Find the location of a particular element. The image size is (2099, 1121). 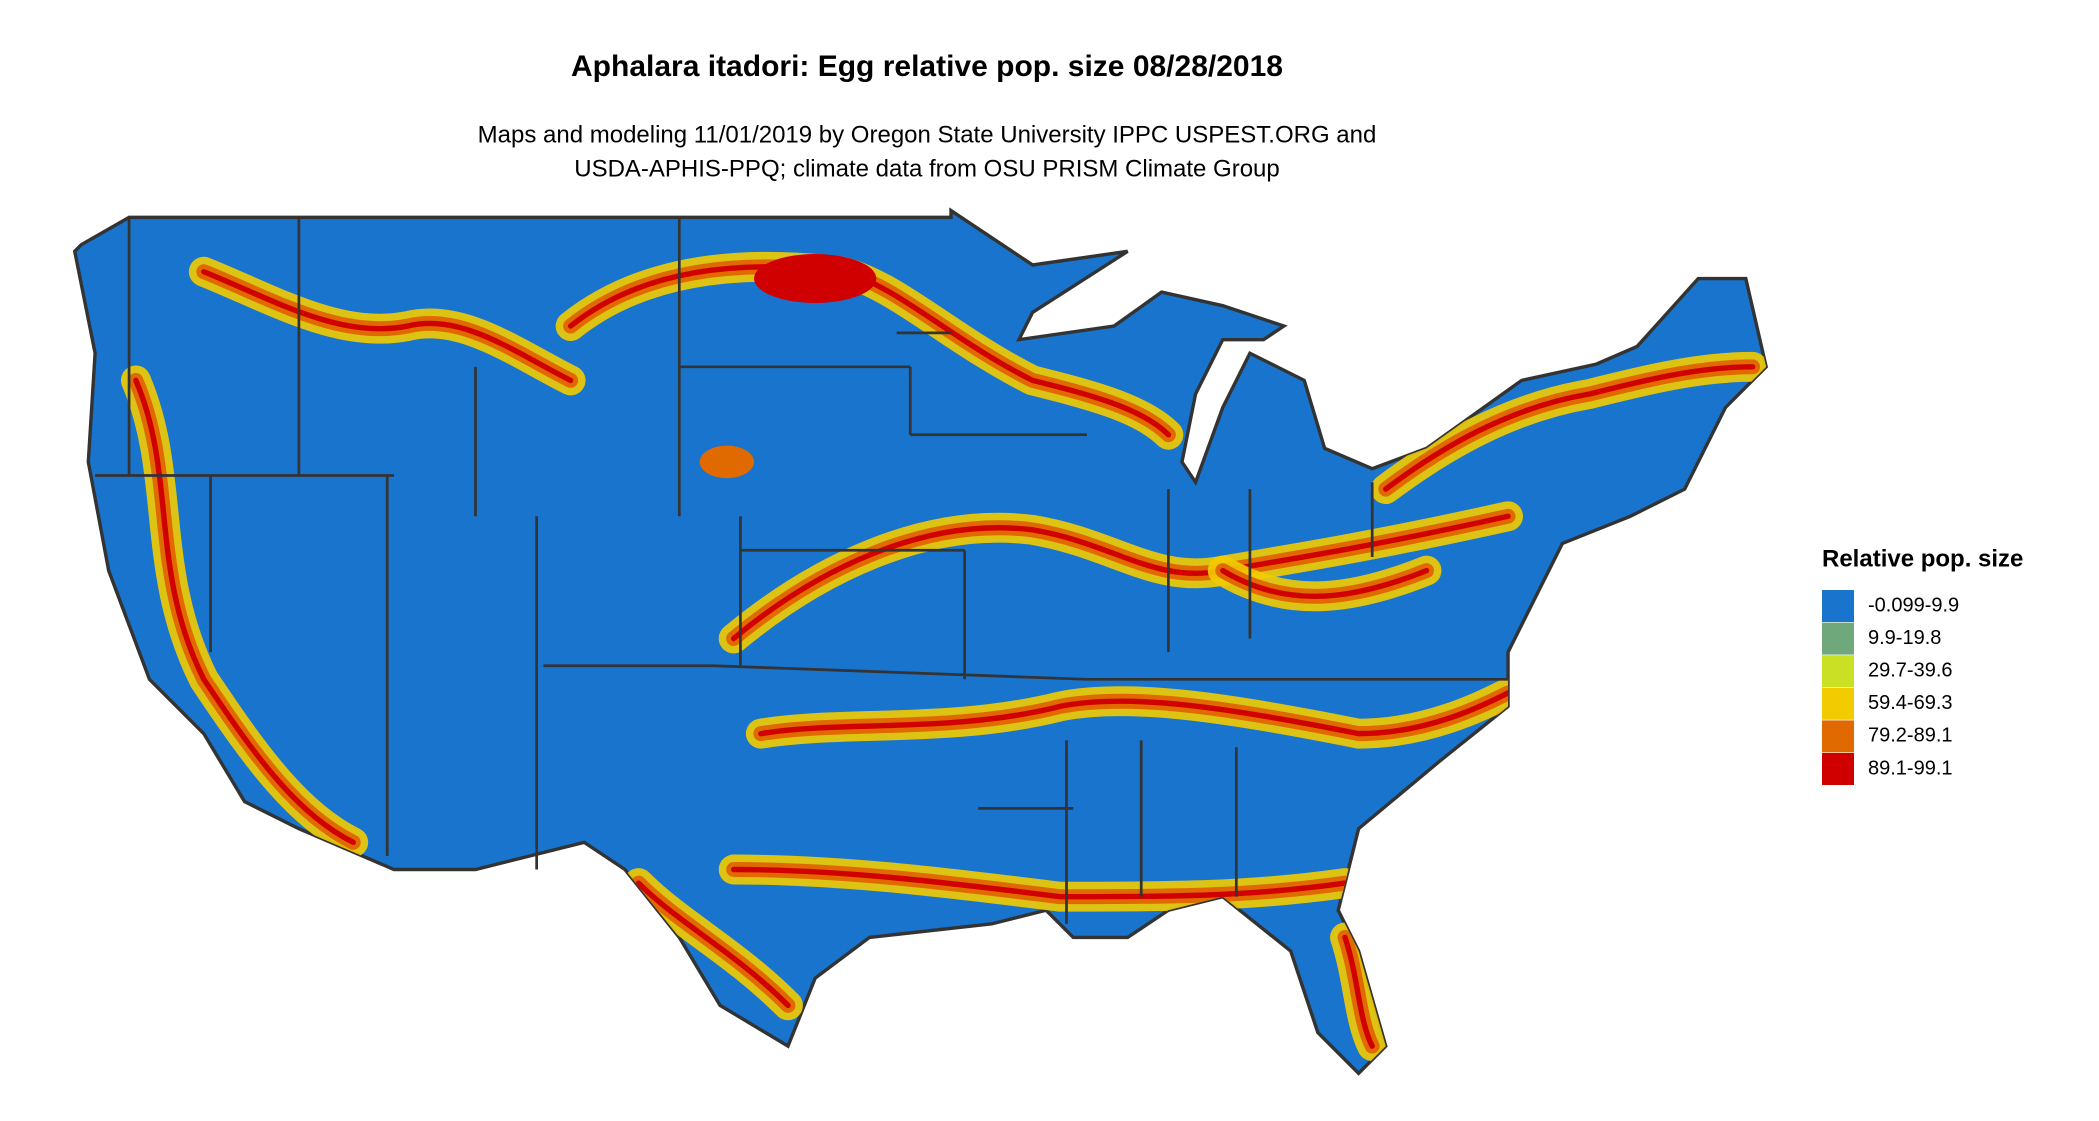

legend-label: 29.7-39.6 is located at coordinates (1910, 670).